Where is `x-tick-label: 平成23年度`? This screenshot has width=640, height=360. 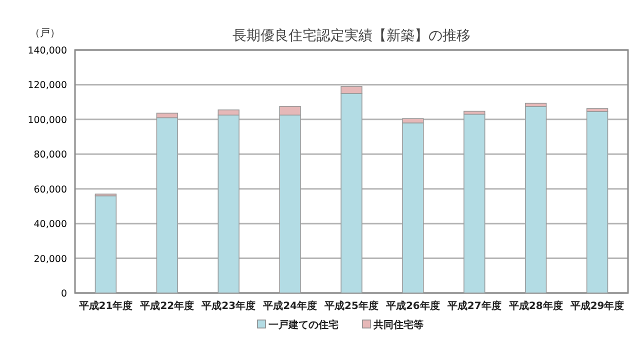 x-tick-label: 平成23年度 is located at coordinates (228, 306).